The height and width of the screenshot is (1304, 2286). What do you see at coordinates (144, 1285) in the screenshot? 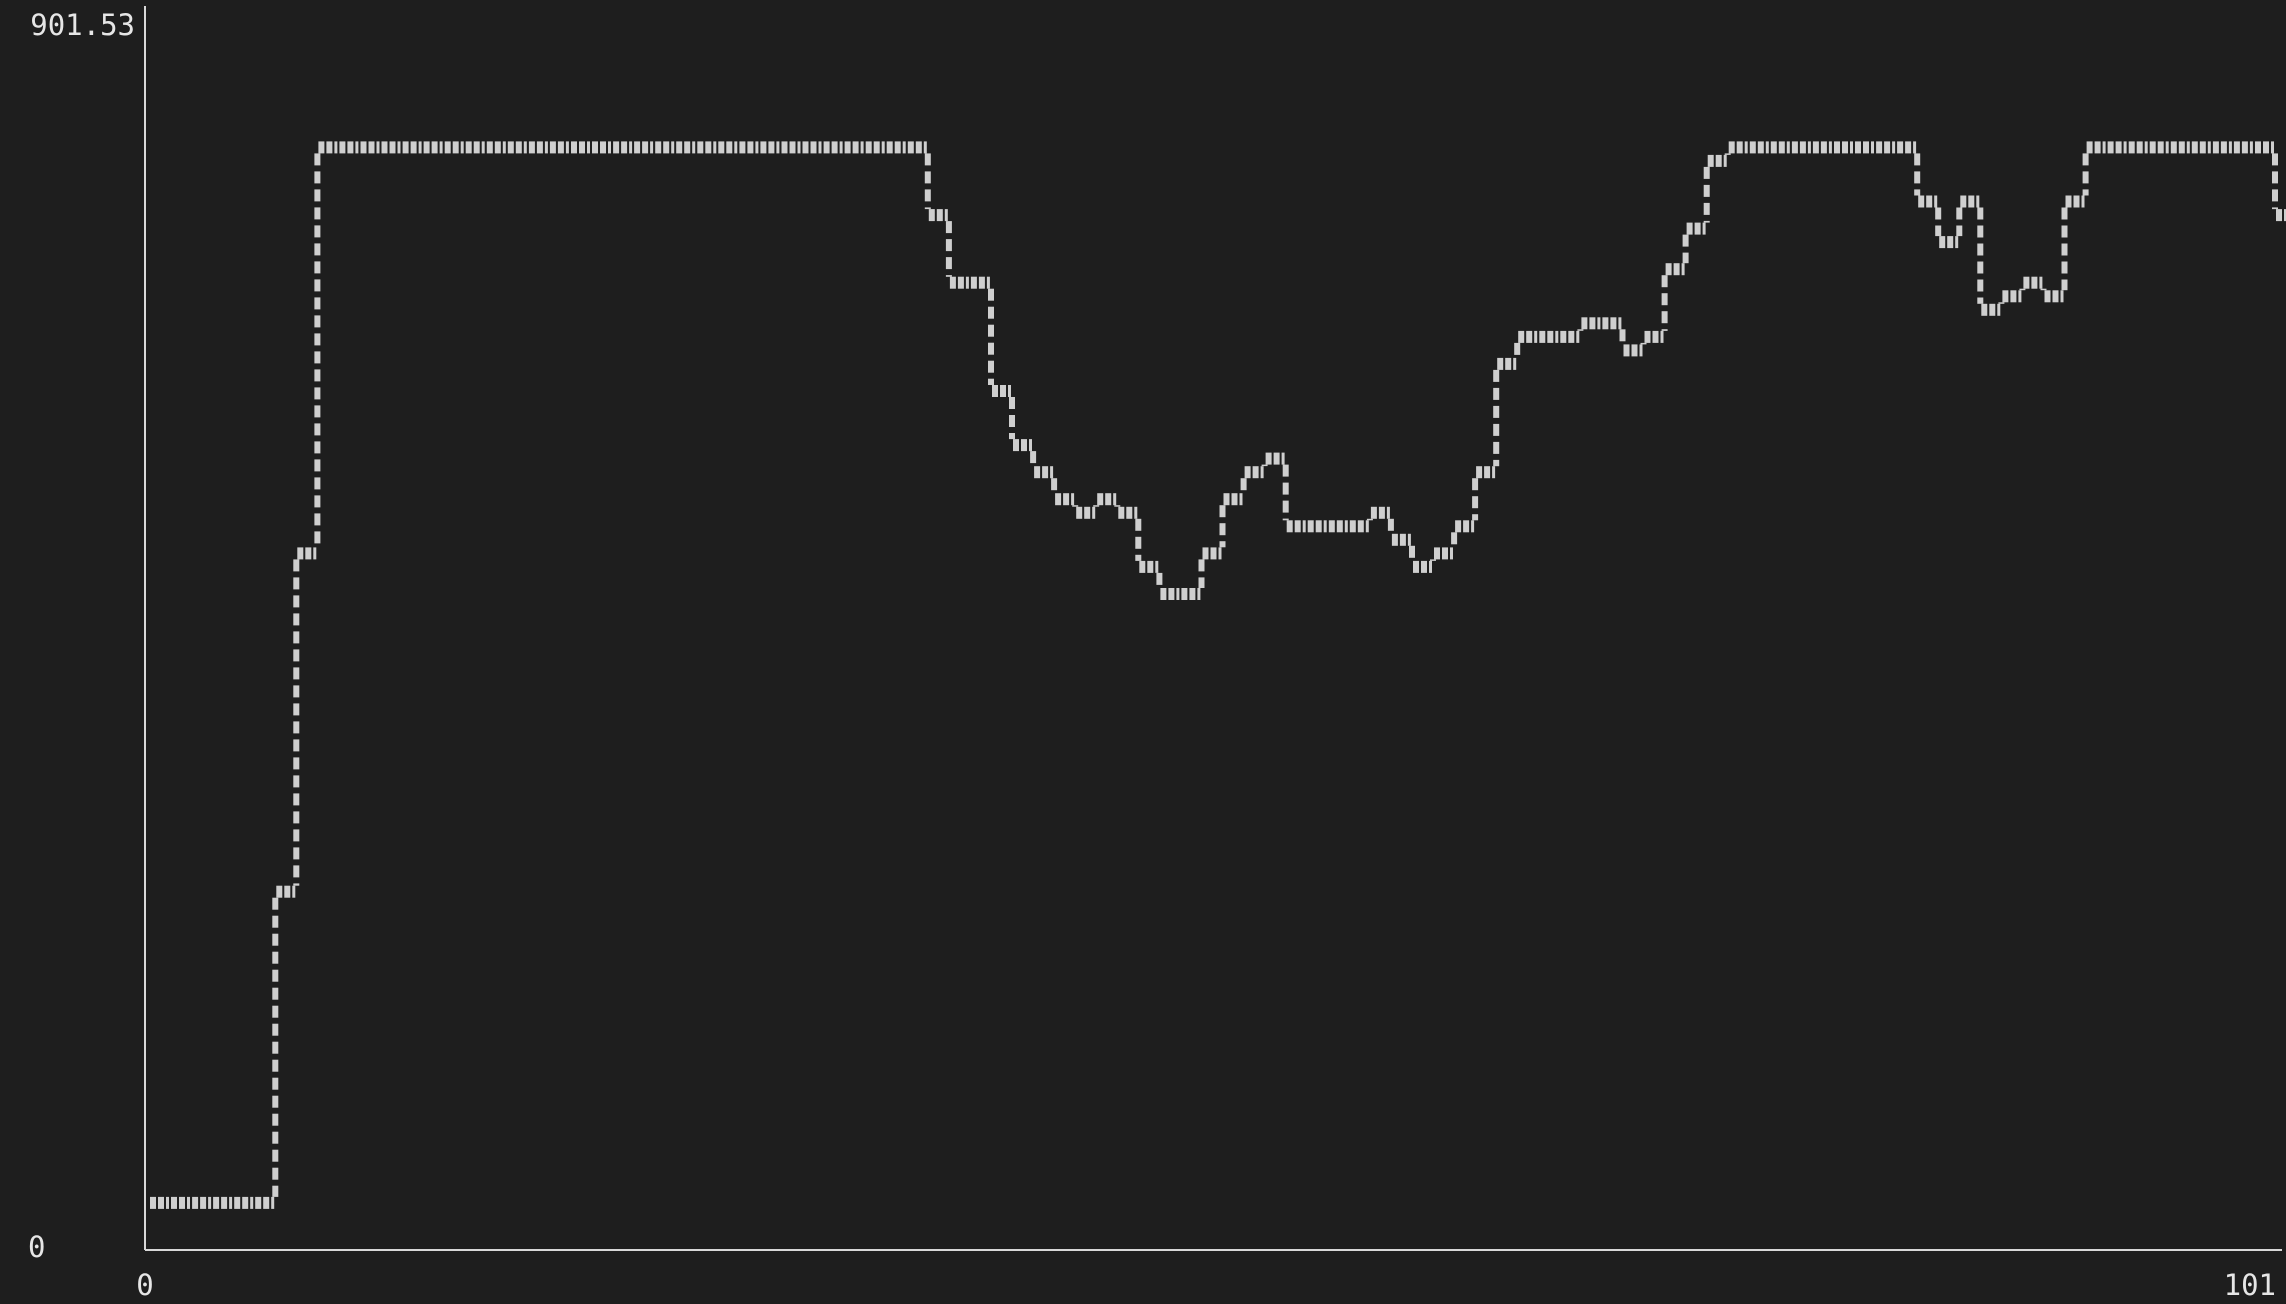
I see `x-tick-label-min: 0` at bounding box center [144, 1285].